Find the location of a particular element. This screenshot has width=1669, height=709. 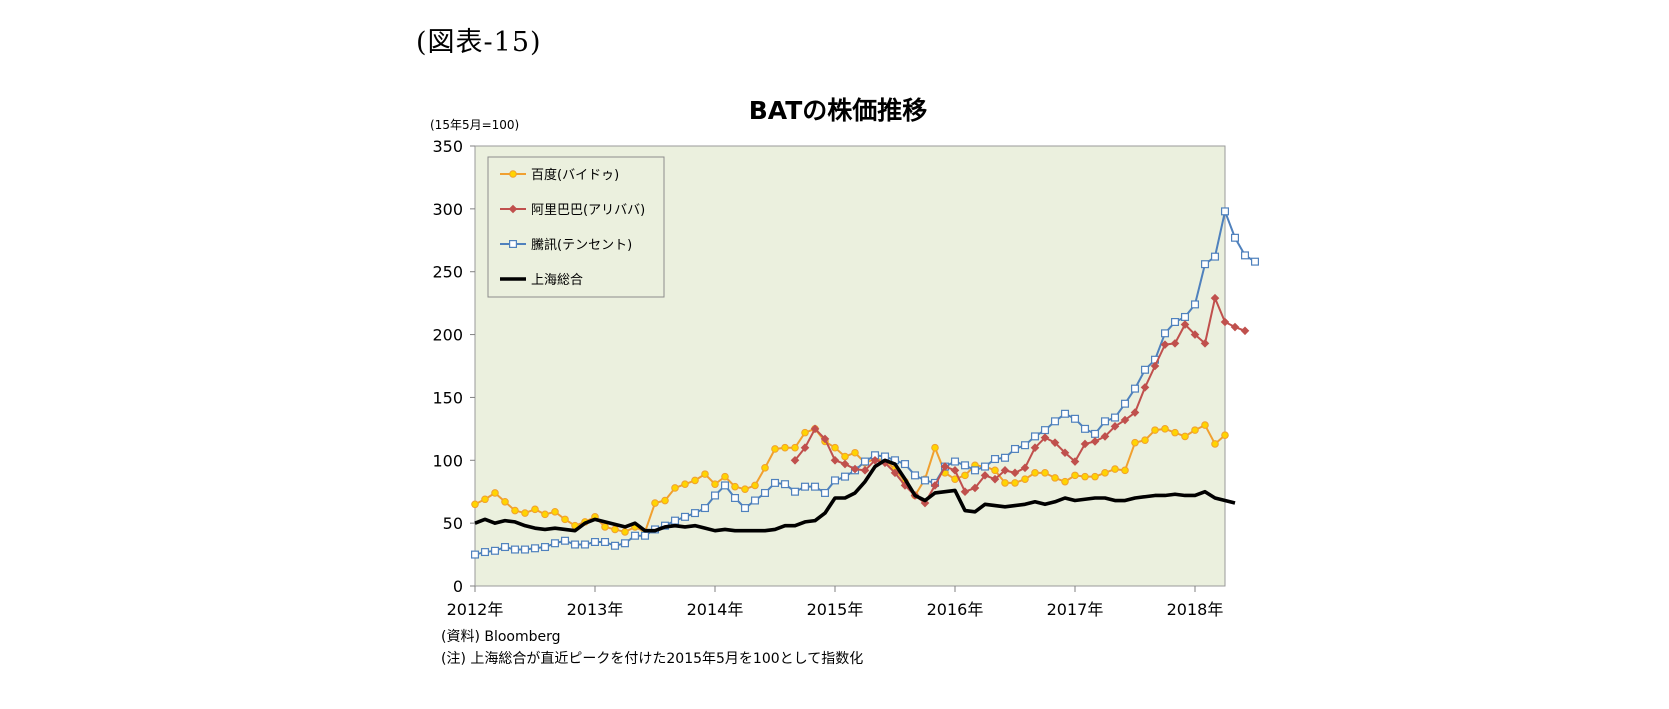

y-tick-label: 250 is located at coordinates (447, 272).